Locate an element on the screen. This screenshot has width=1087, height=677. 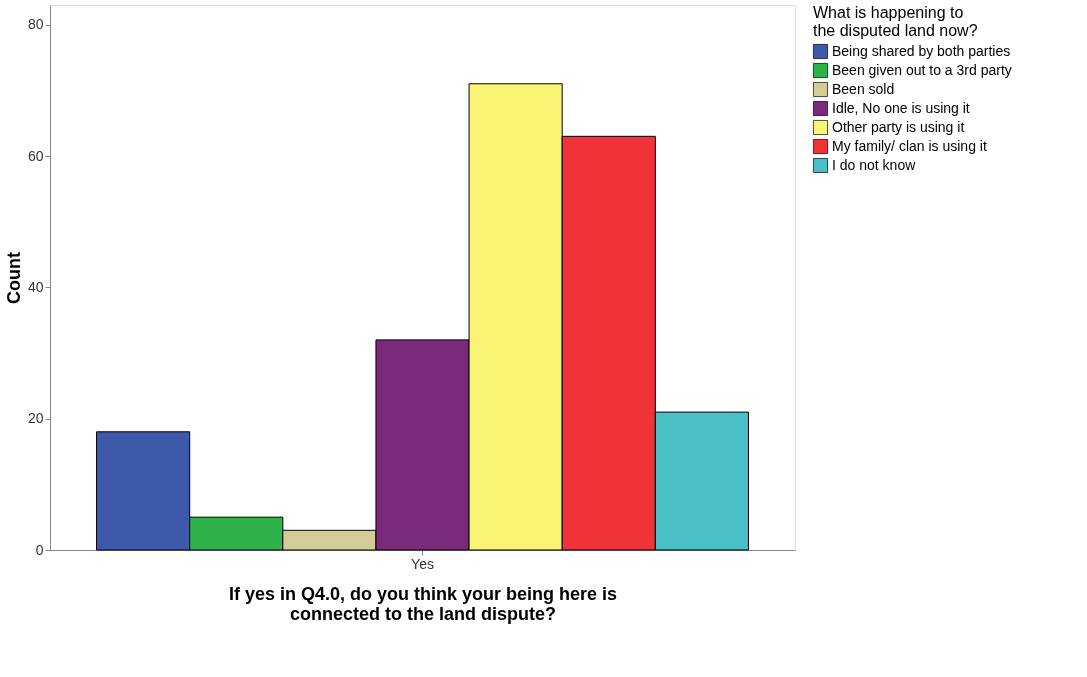
x-tick-label: Yes is located at coordinates (422, 563).